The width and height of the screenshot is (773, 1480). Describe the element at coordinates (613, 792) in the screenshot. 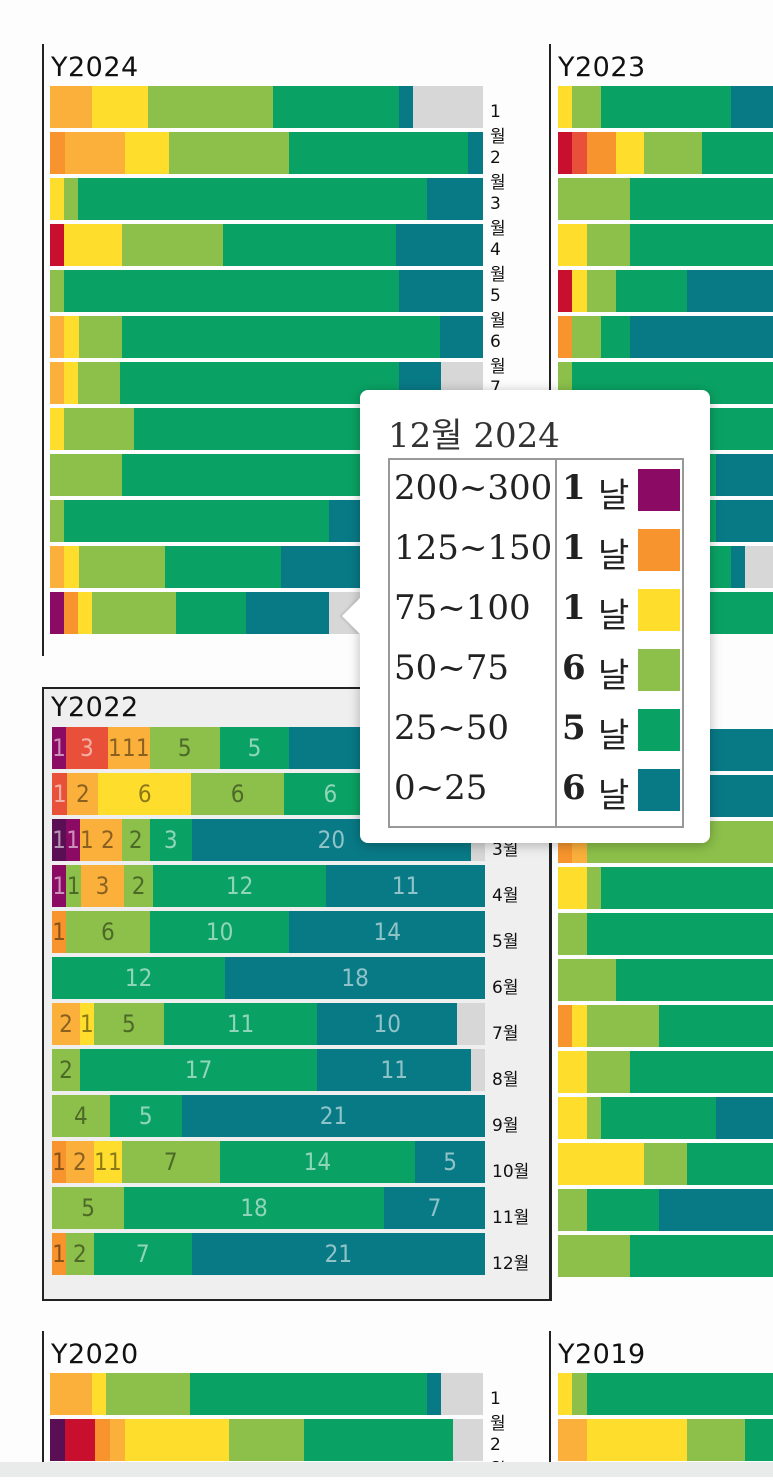

I see `tooltip-unit: 날` at that location.